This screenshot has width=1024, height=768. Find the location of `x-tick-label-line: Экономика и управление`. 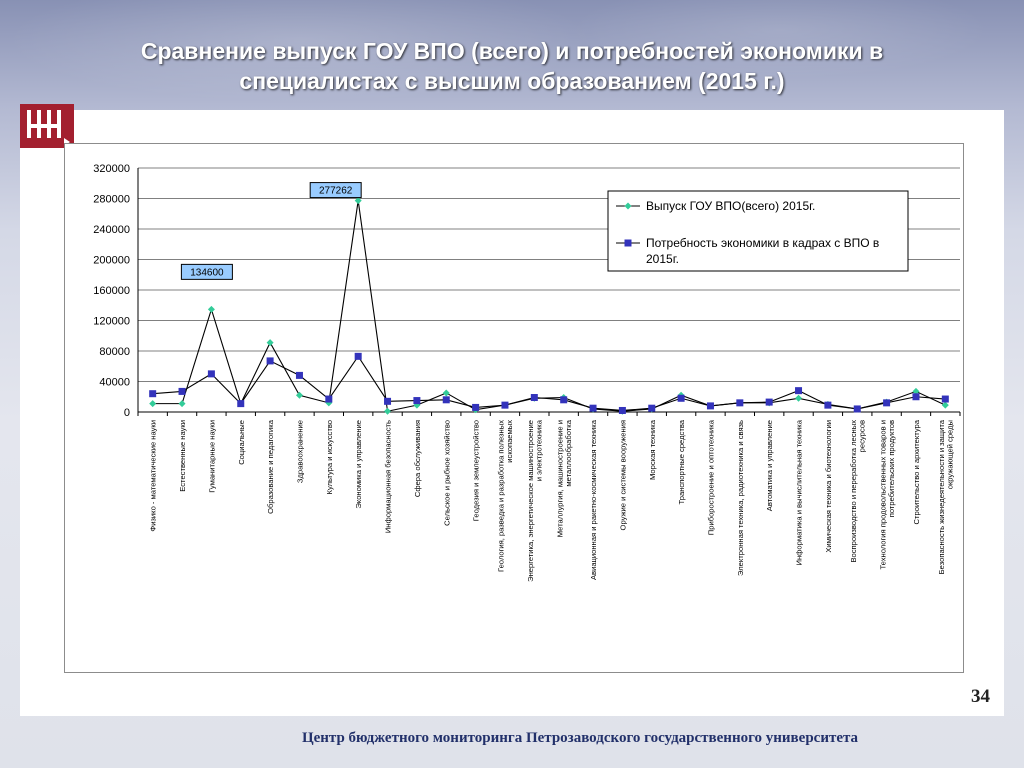

x-tick-label-line: Экономика и управление is located at coordinates (358, 464).